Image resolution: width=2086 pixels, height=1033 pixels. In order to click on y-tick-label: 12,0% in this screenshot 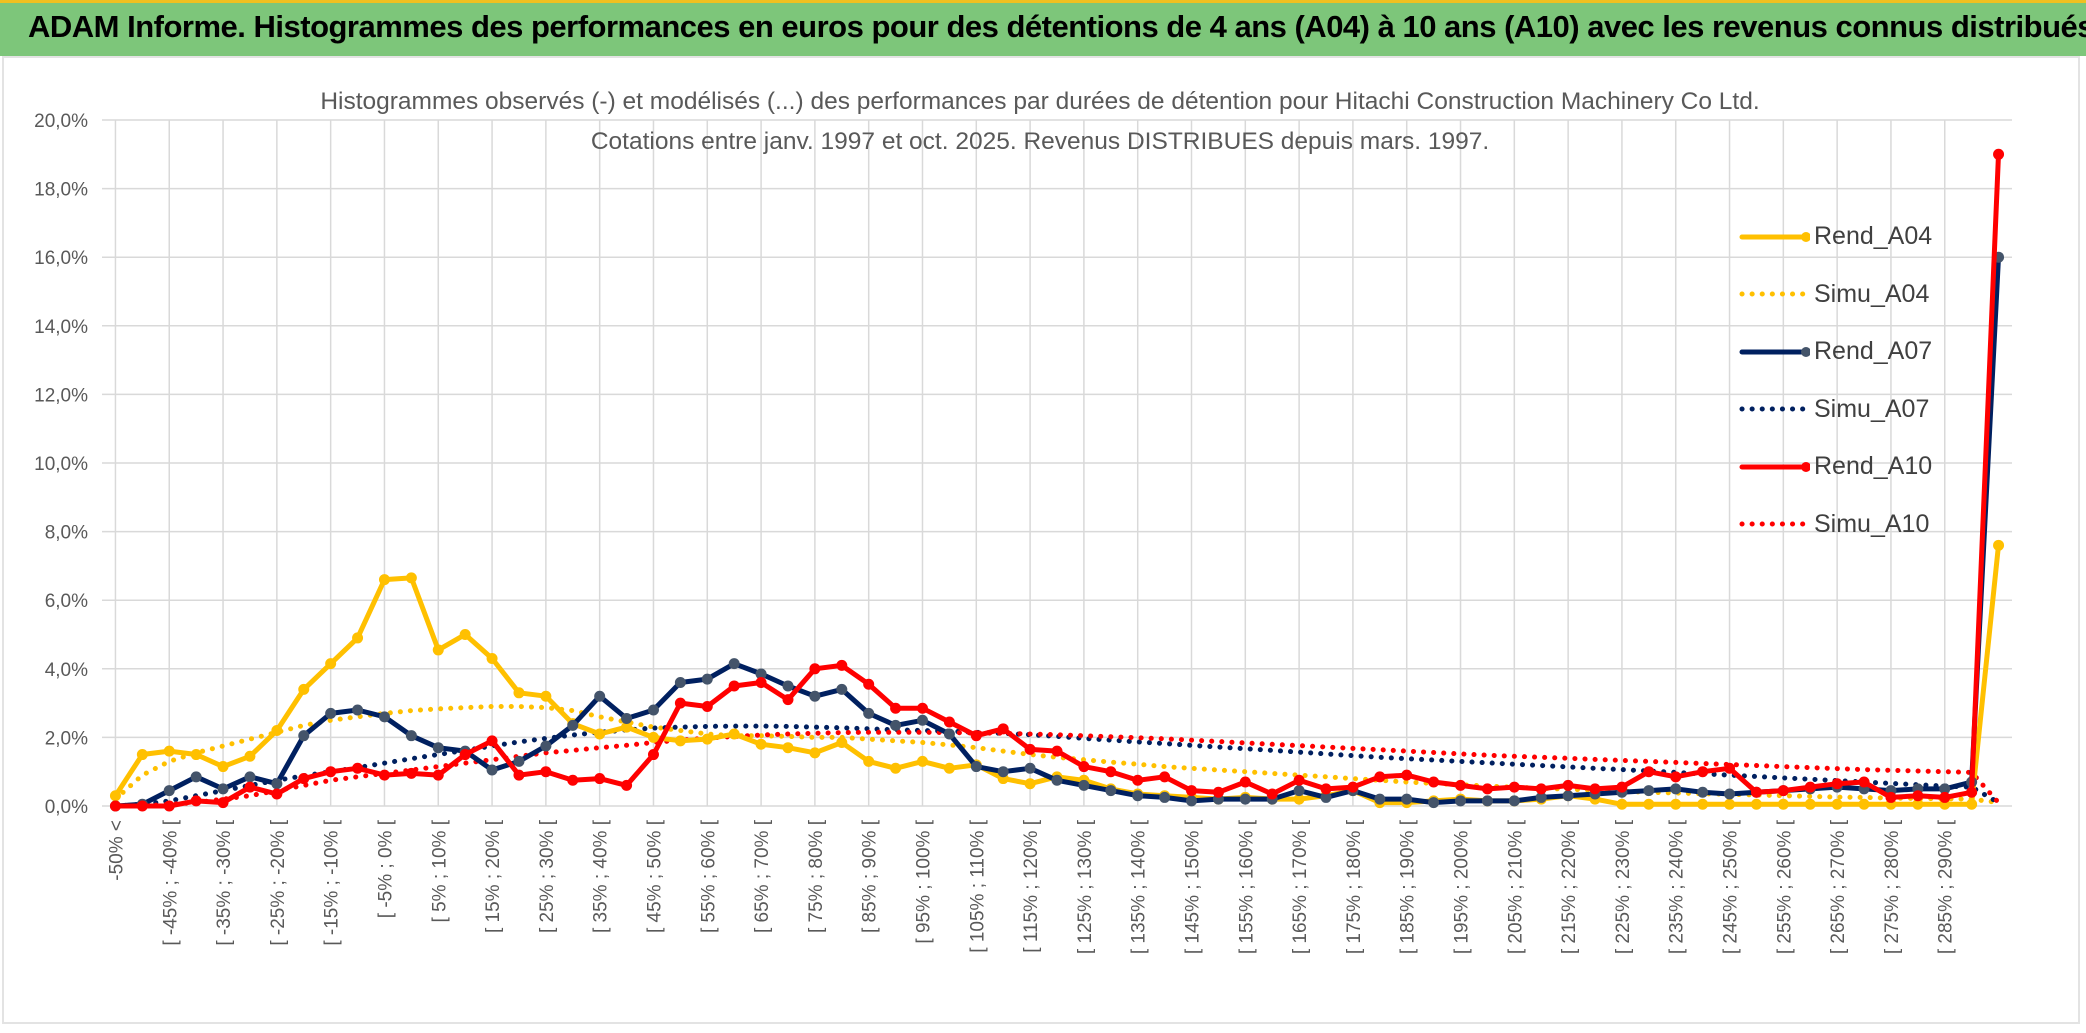, I will do `click(61, 395)`.